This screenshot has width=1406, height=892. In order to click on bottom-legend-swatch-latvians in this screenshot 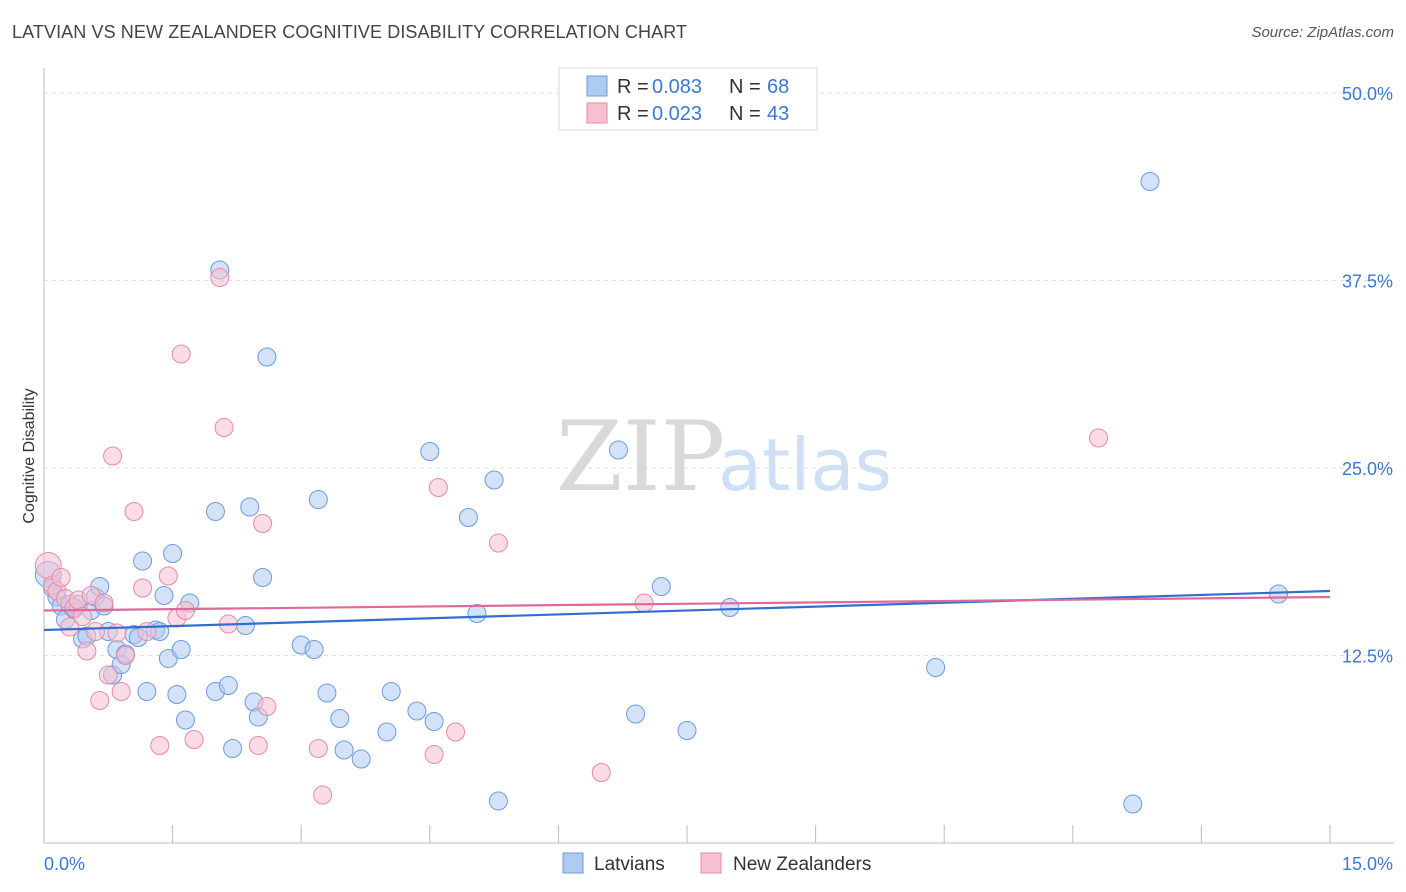, I will do `click(573, 863)`.